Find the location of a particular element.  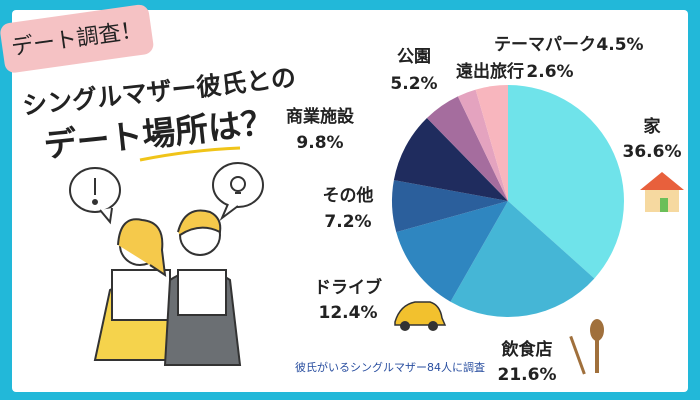

label-name: 遠出旅行 is located at coordinates (490, 71).